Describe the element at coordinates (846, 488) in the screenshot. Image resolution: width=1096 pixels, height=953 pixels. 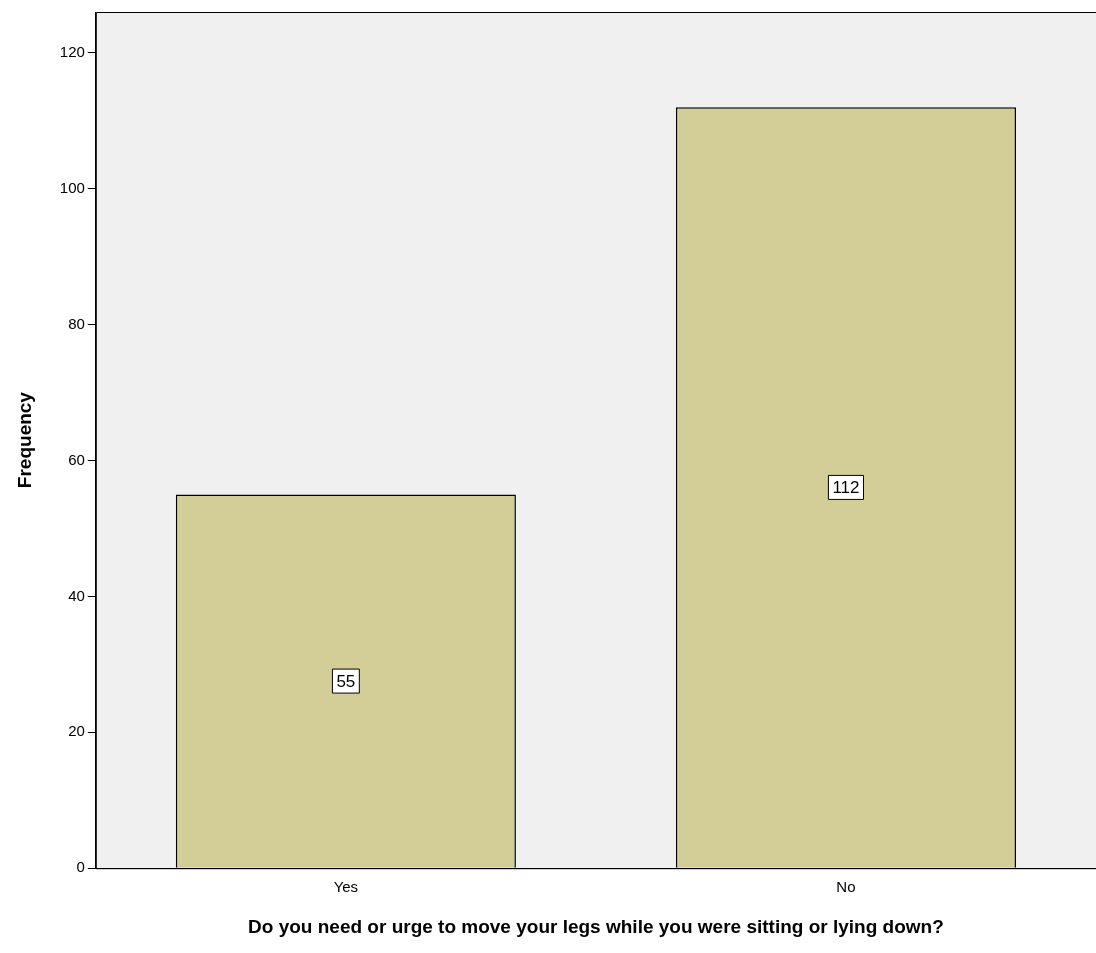
I see `data-label: 112` at that location.